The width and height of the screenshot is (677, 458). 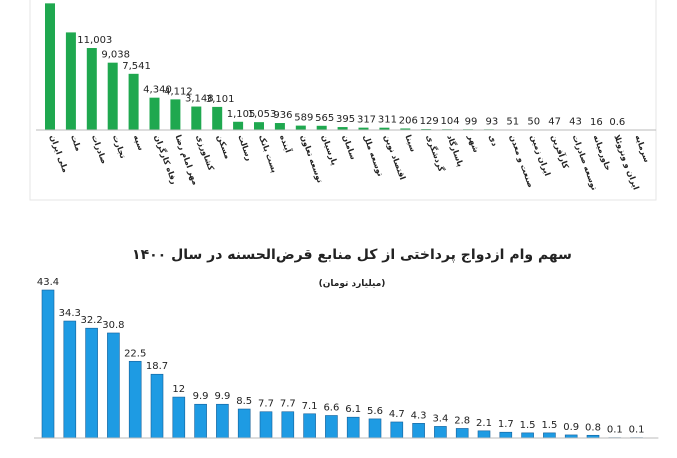 I want to click on value-label: 936, so click(x=282, y=115).